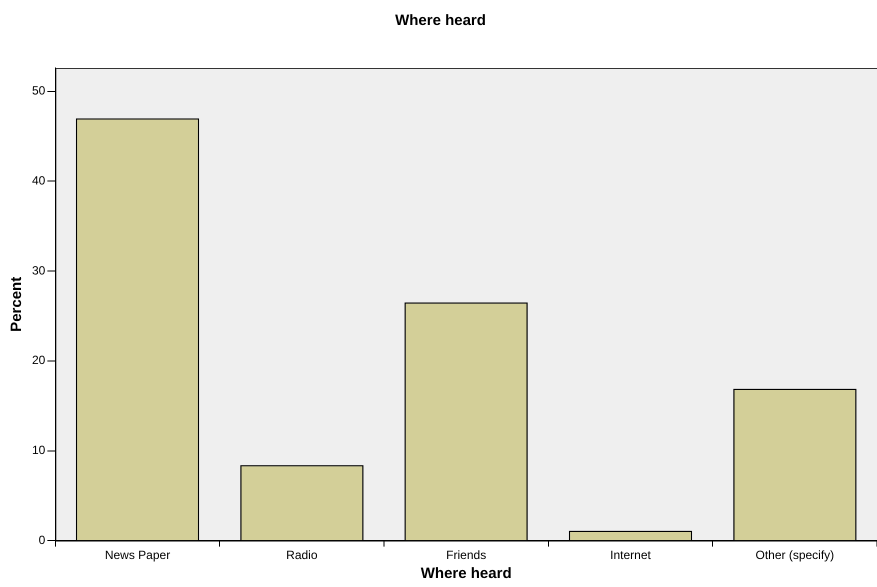 The width and height of the screenshot is (877, 587). Describe the element at coordinates (39, 270) in the screenshot. I see `y-tick-label: 30` at that location.